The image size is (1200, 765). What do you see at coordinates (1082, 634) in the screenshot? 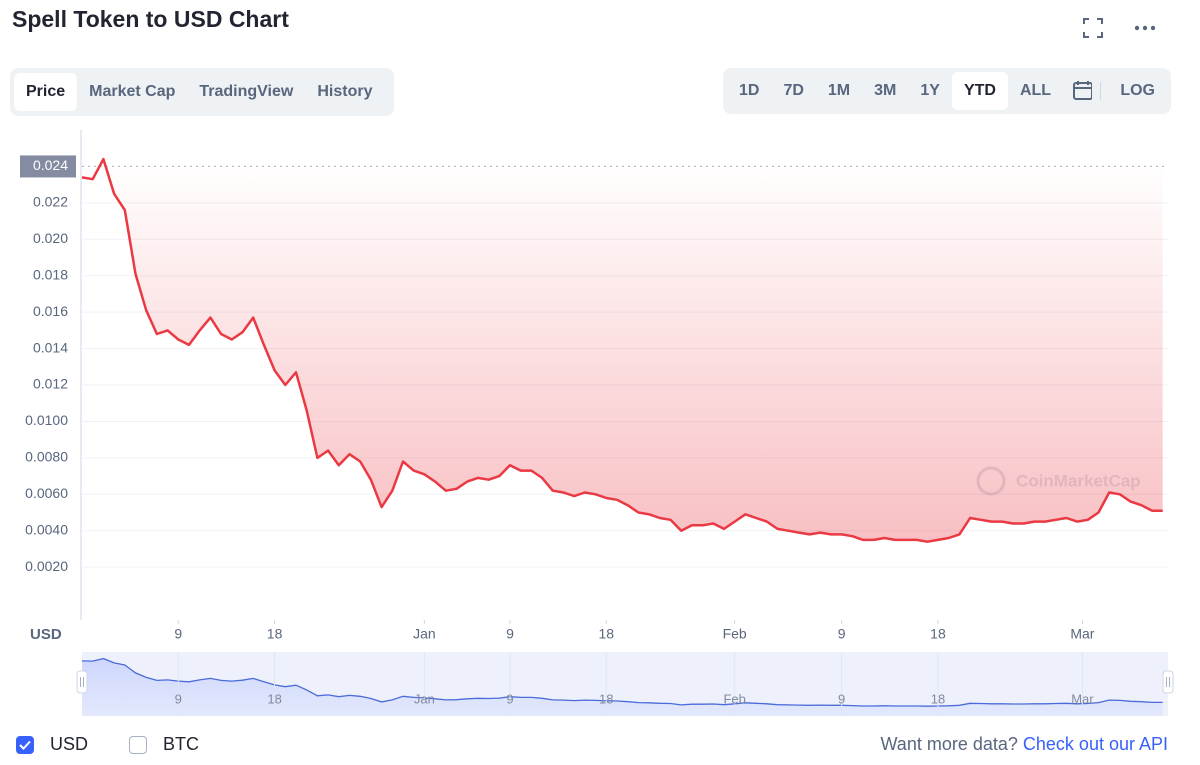
I see `x-tick-label: Mar` at bounding box center [1082, 634].